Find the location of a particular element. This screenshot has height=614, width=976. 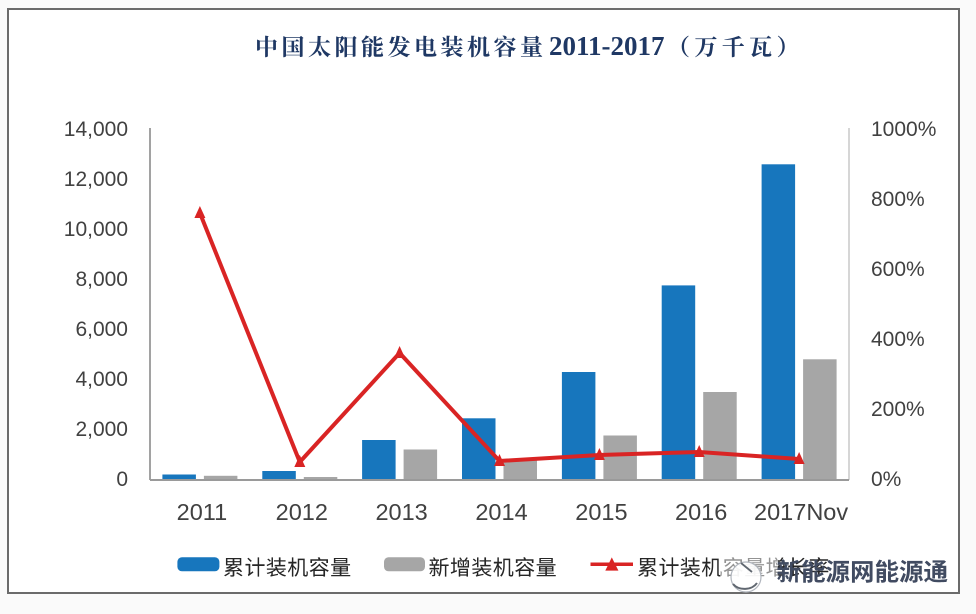

svg-text: 2015 is located at coordinates (601, 512).